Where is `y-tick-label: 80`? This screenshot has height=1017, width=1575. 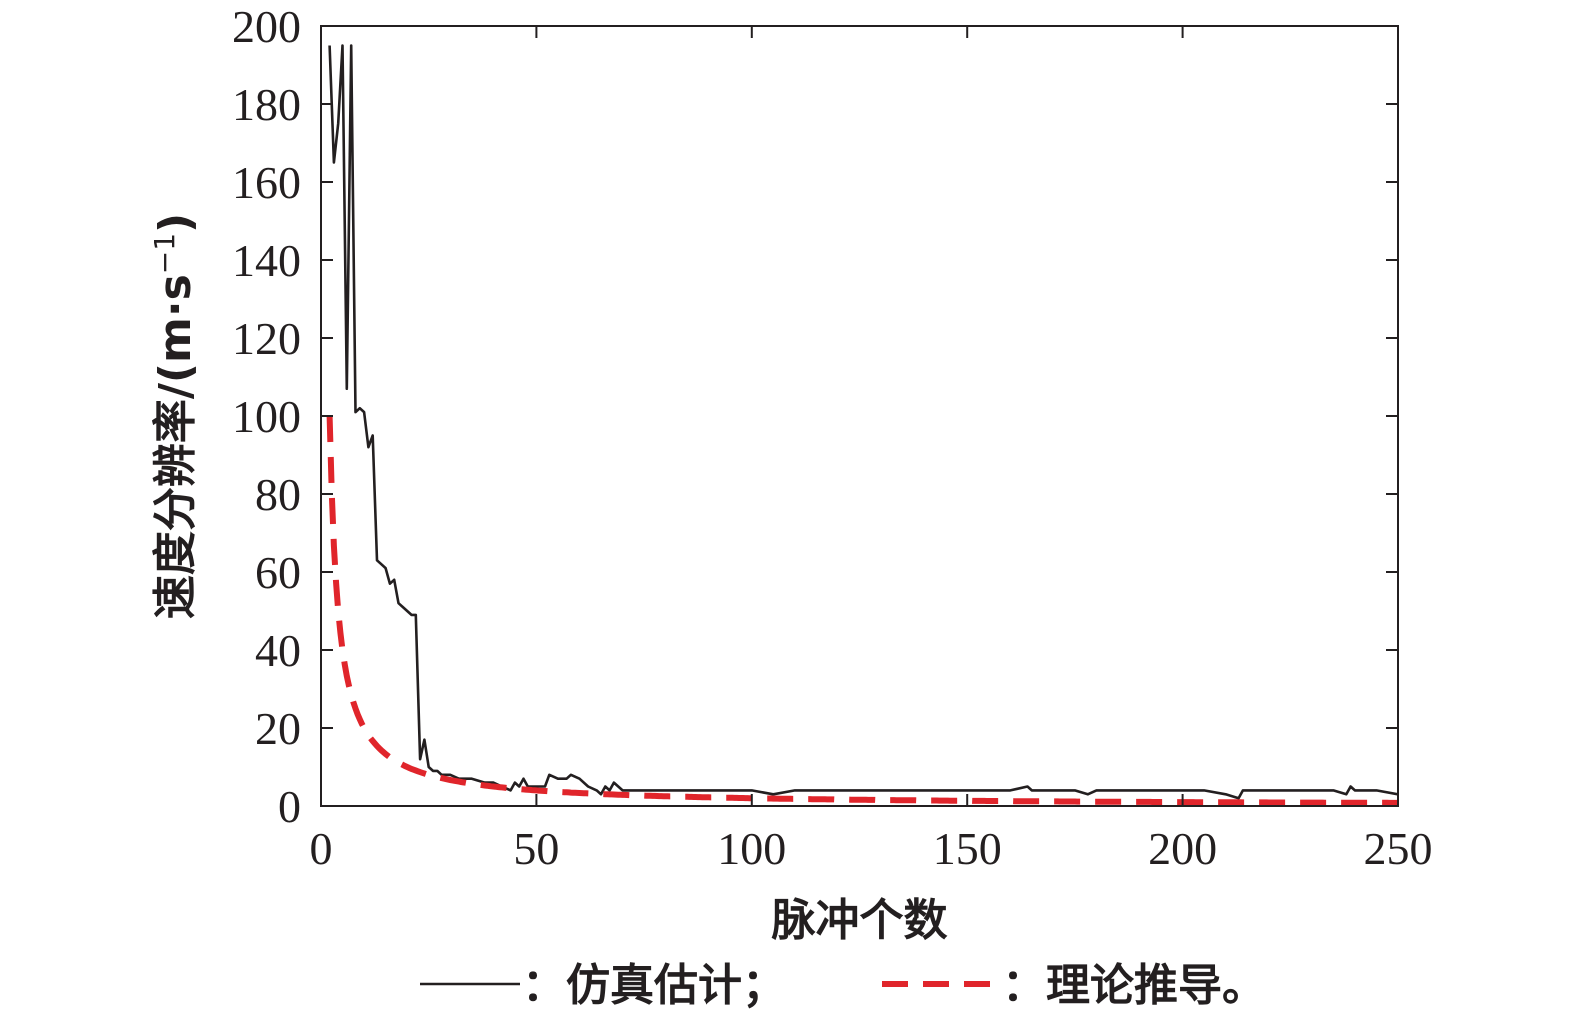
y-tick-label: 80 is located at coordinates (278, 494).